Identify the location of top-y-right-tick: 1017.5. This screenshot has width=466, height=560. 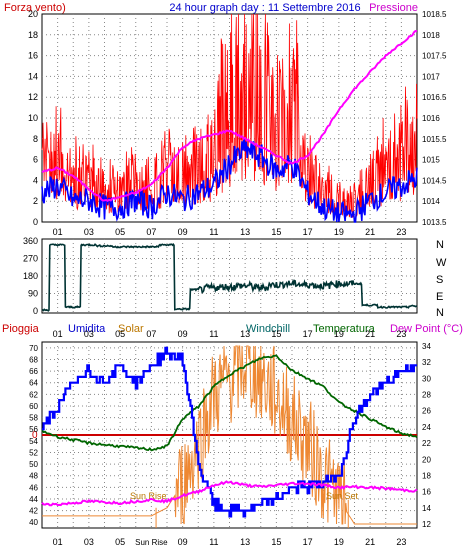
(434, 56).